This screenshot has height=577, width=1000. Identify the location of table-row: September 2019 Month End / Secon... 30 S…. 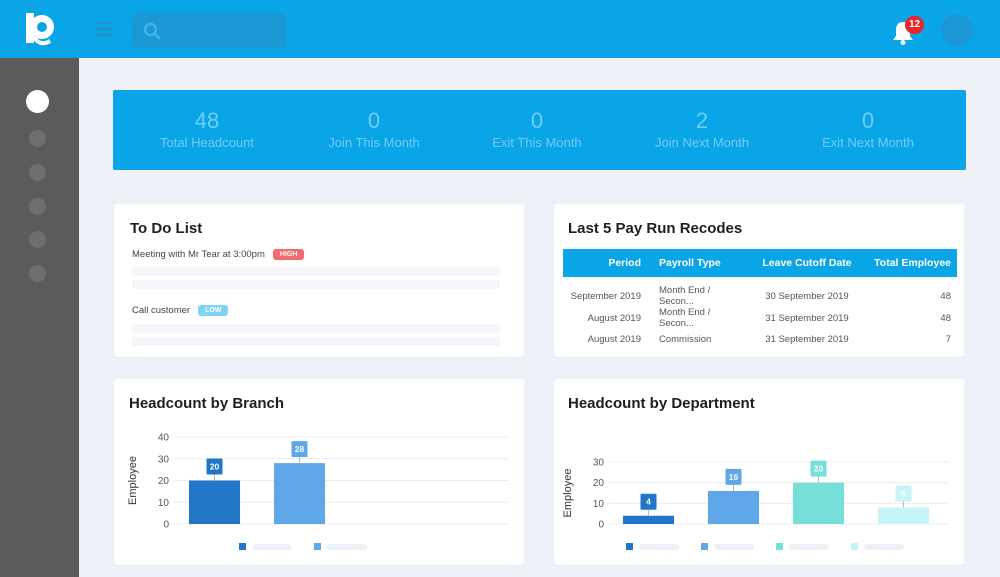
(760, 292).